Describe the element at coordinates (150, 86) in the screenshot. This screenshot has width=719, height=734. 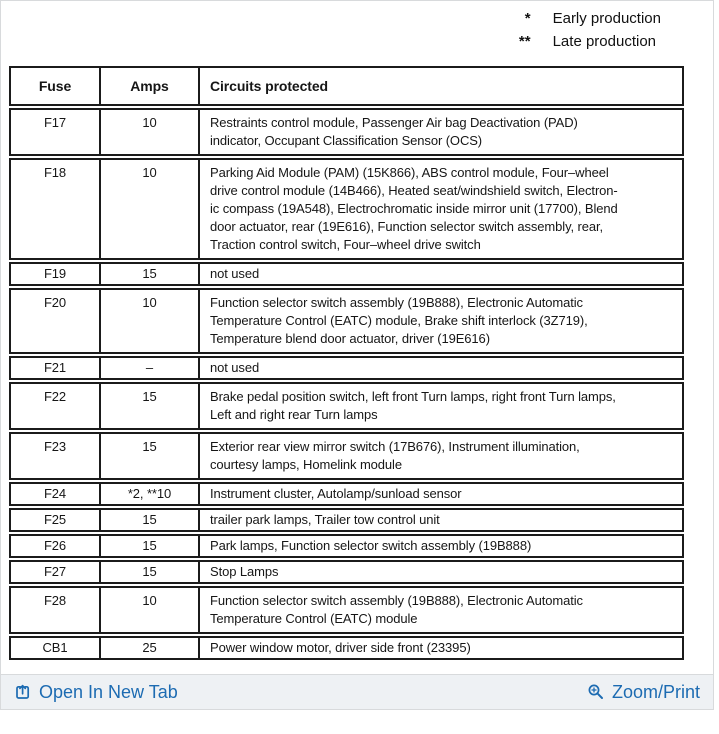
I see `header-amps: Amps` at that location.